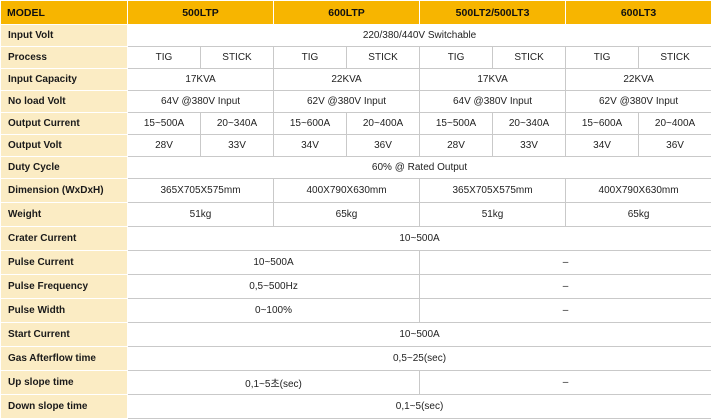  Describe the element at coordinates (64, 407) in the screenshot. I see `row-label: Down slope time` at that location.